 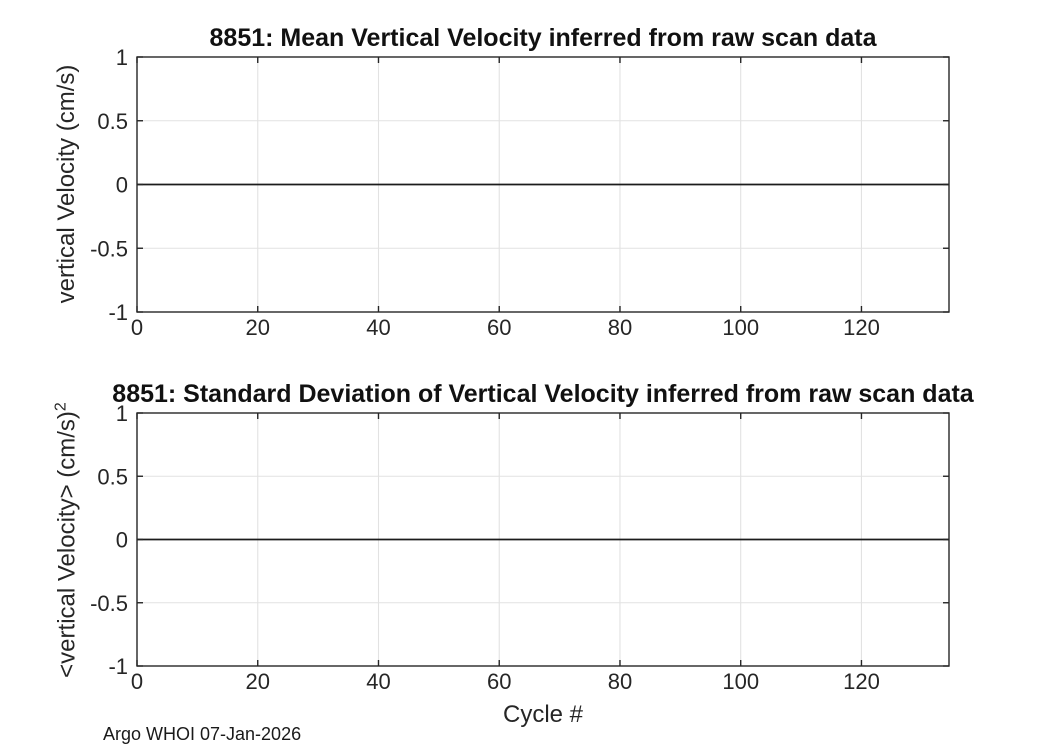 I want to click on x-axis-label: Cycle #, so click(x=543, y=714).